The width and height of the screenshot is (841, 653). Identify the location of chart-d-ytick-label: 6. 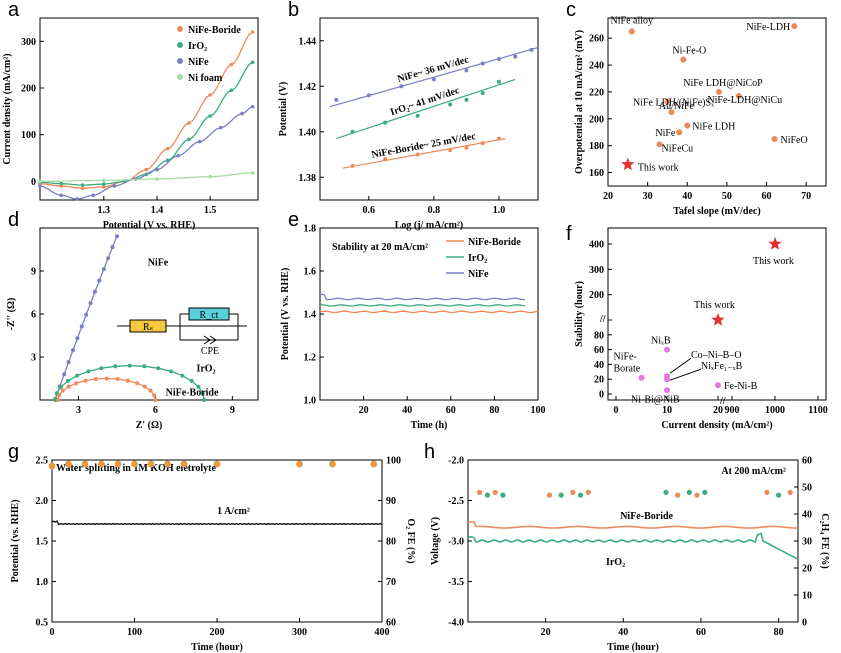
(33, 315).